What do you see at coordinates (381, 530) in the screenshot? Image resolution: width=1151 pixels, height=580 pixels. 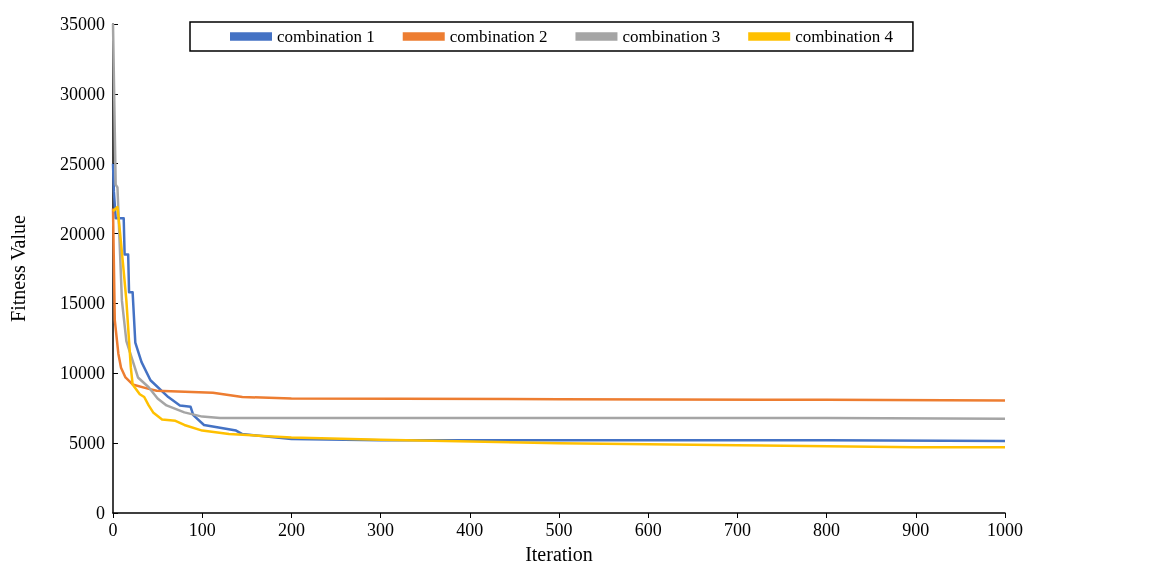 I see `x-tick-label: 300` at bounding box center [381, 530].